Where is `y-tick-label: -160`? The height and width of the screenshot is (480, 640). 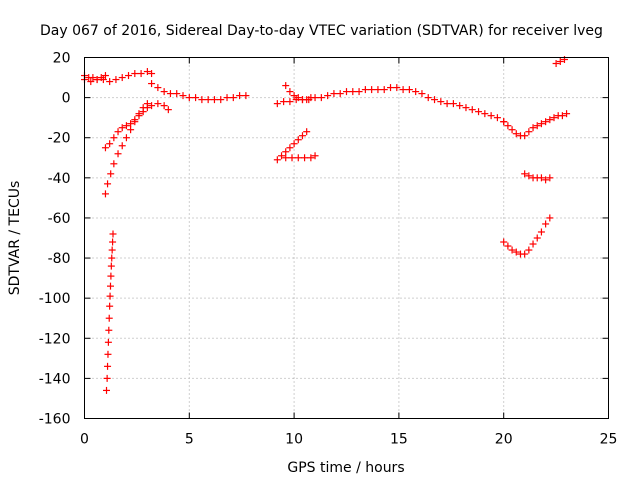 y-tick-label: -160 is located at coordinates (55, 420).